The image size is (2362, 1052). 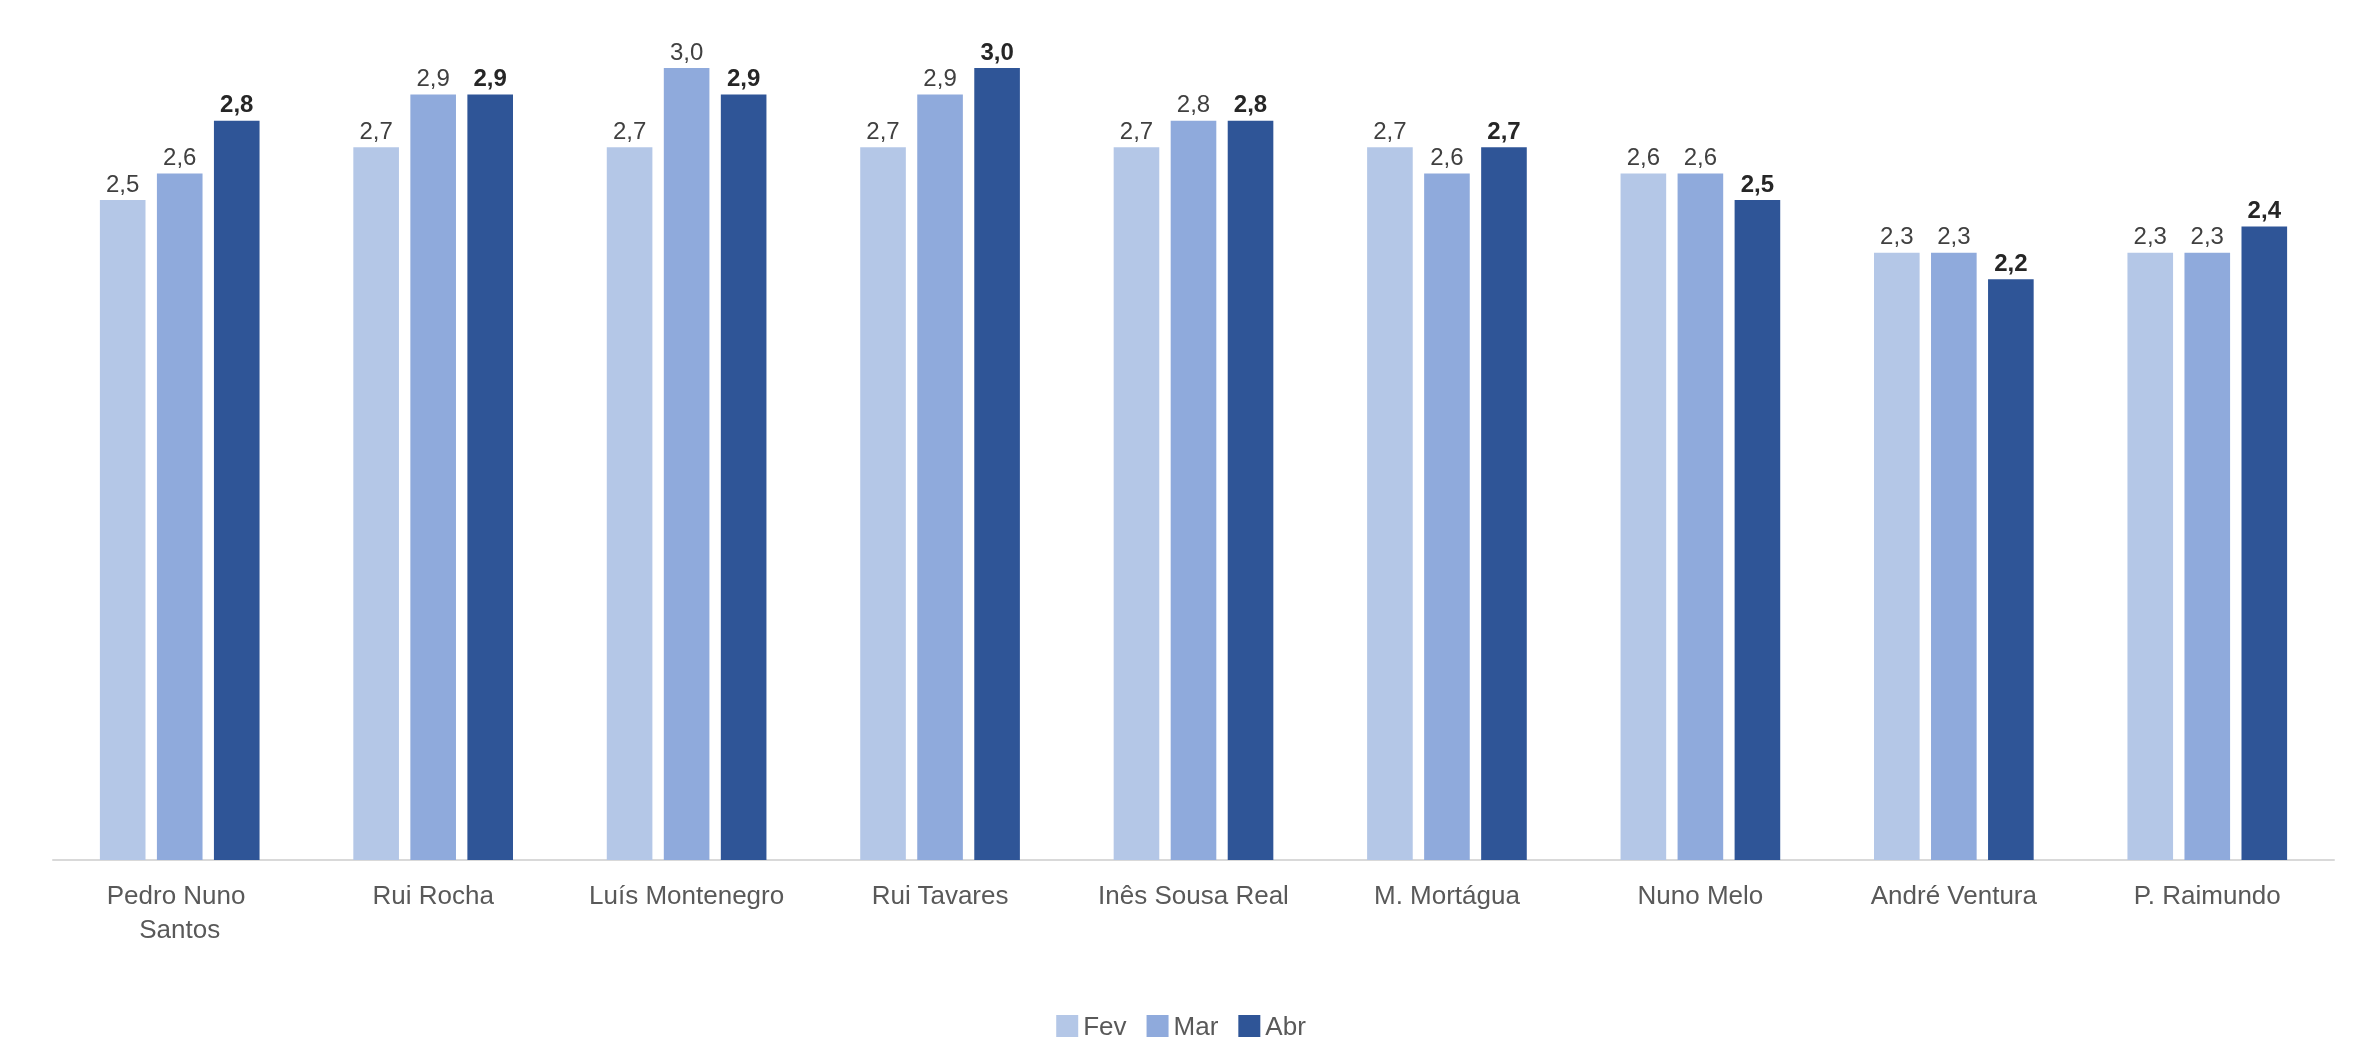 What do you see at coordinates (2011, 262) in the screenshot?
I see `data-label: 2,2` at bounding box center [2011, 262].